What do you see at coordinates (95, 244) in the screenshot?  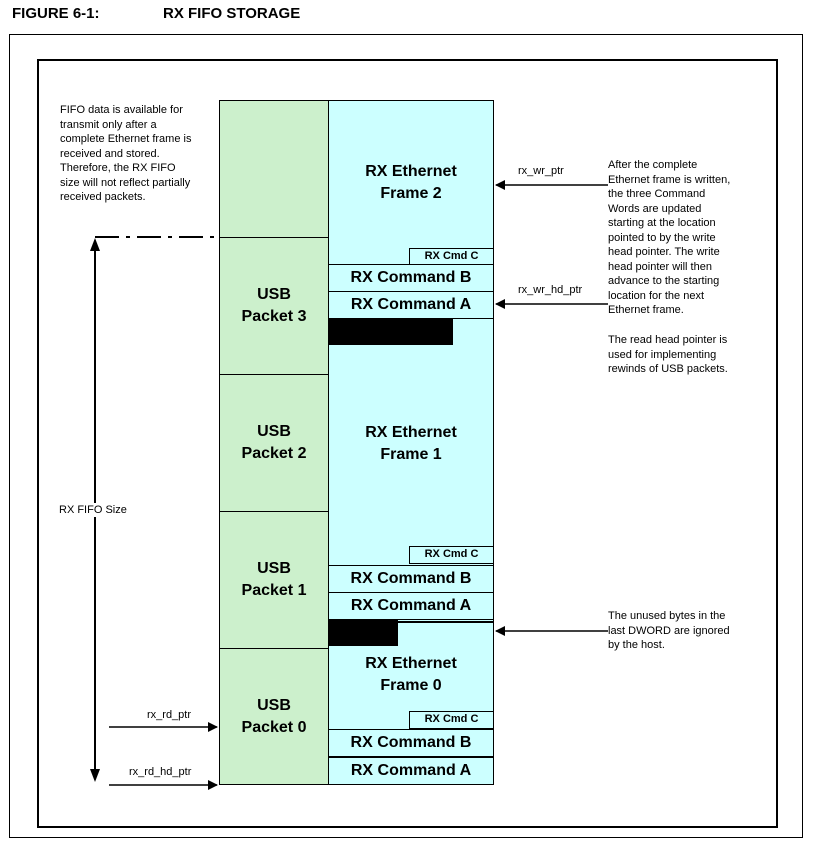 I see `size-arrow-head-up` at bounding box center [95, 244].